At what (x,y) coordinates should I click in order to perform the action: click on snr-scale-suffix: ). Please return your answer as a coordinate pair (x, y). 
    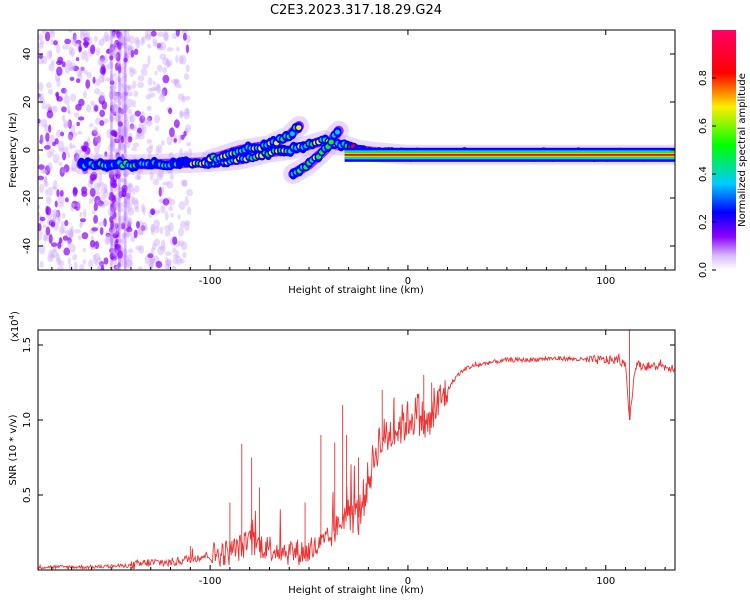
    Looking at the image, I should click on (15, 313).